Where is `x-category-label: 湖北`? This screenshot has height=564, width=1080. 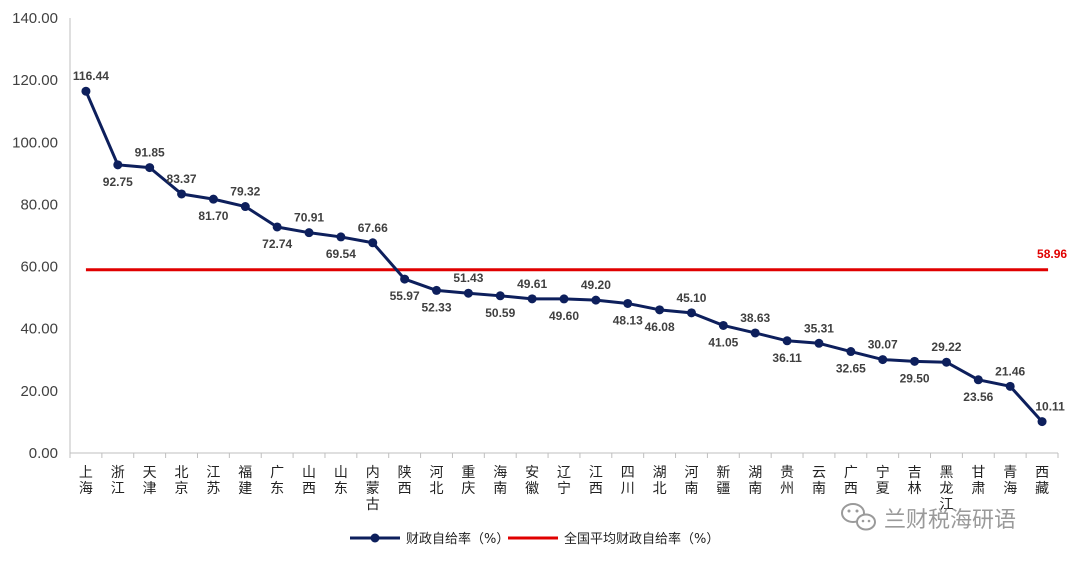 x-category-label: 湖北 is located at coordinates (660, 481).